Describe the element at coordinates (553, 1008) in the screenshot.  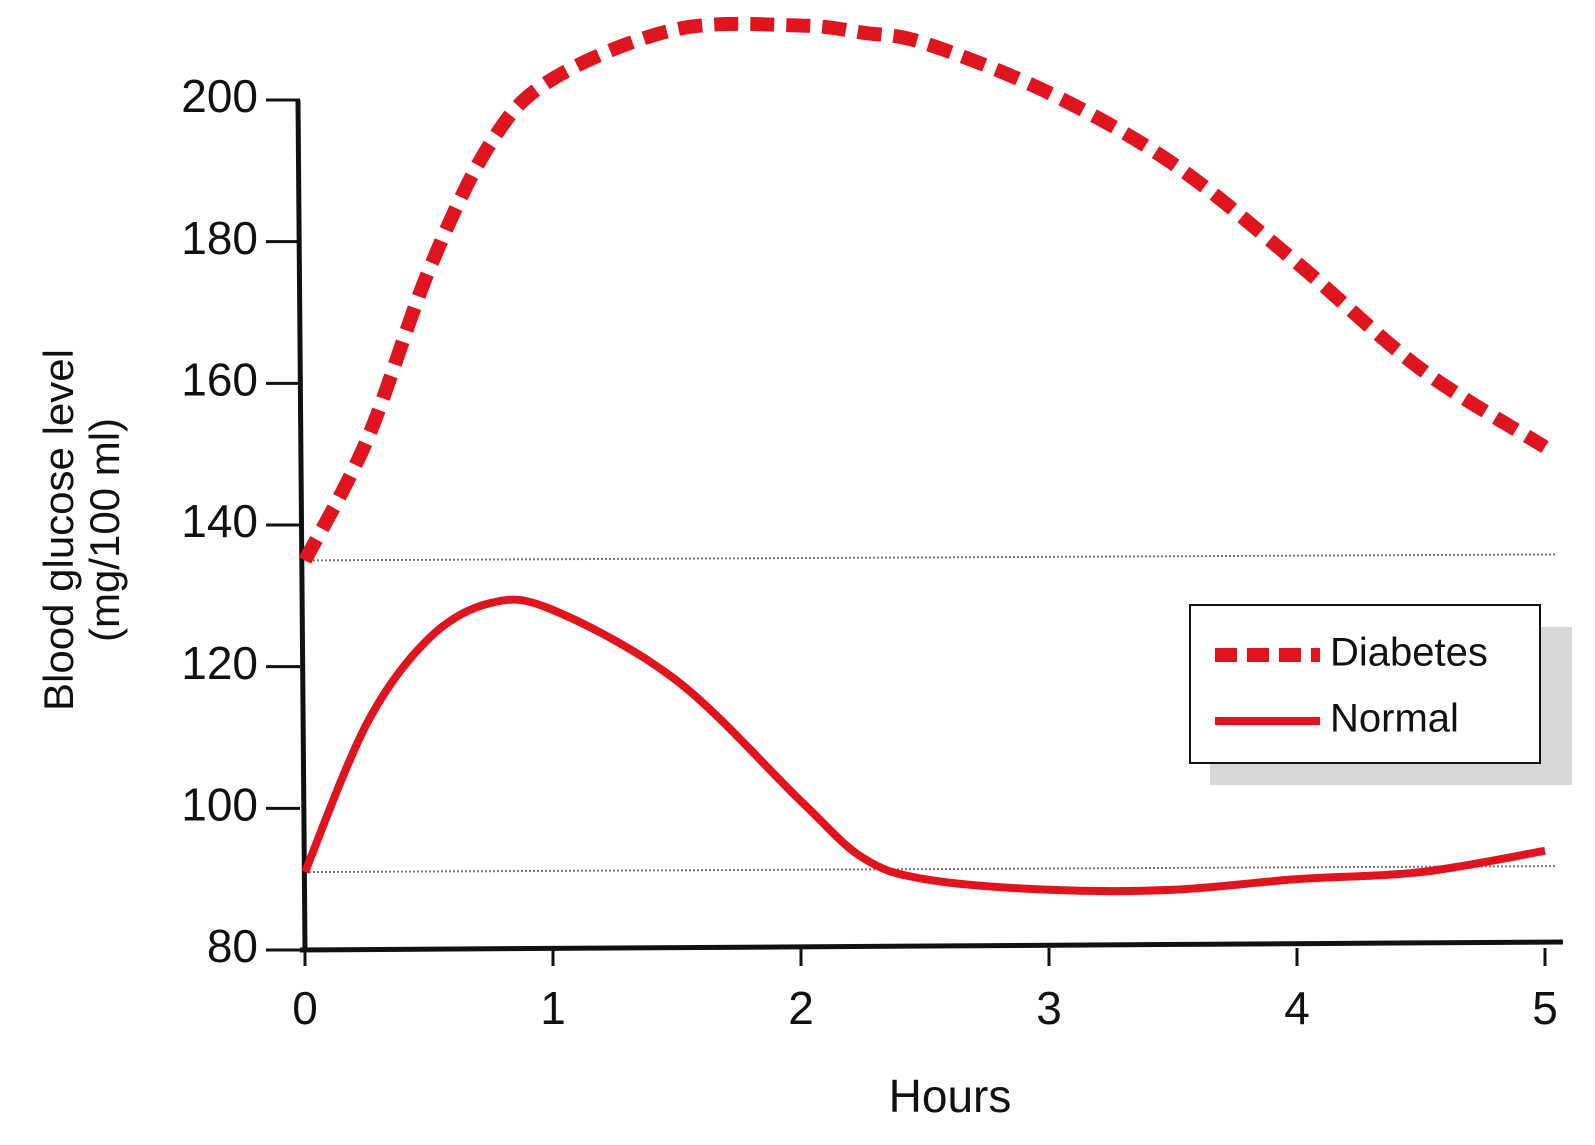
I see `x-tick-label: 1` at that location.